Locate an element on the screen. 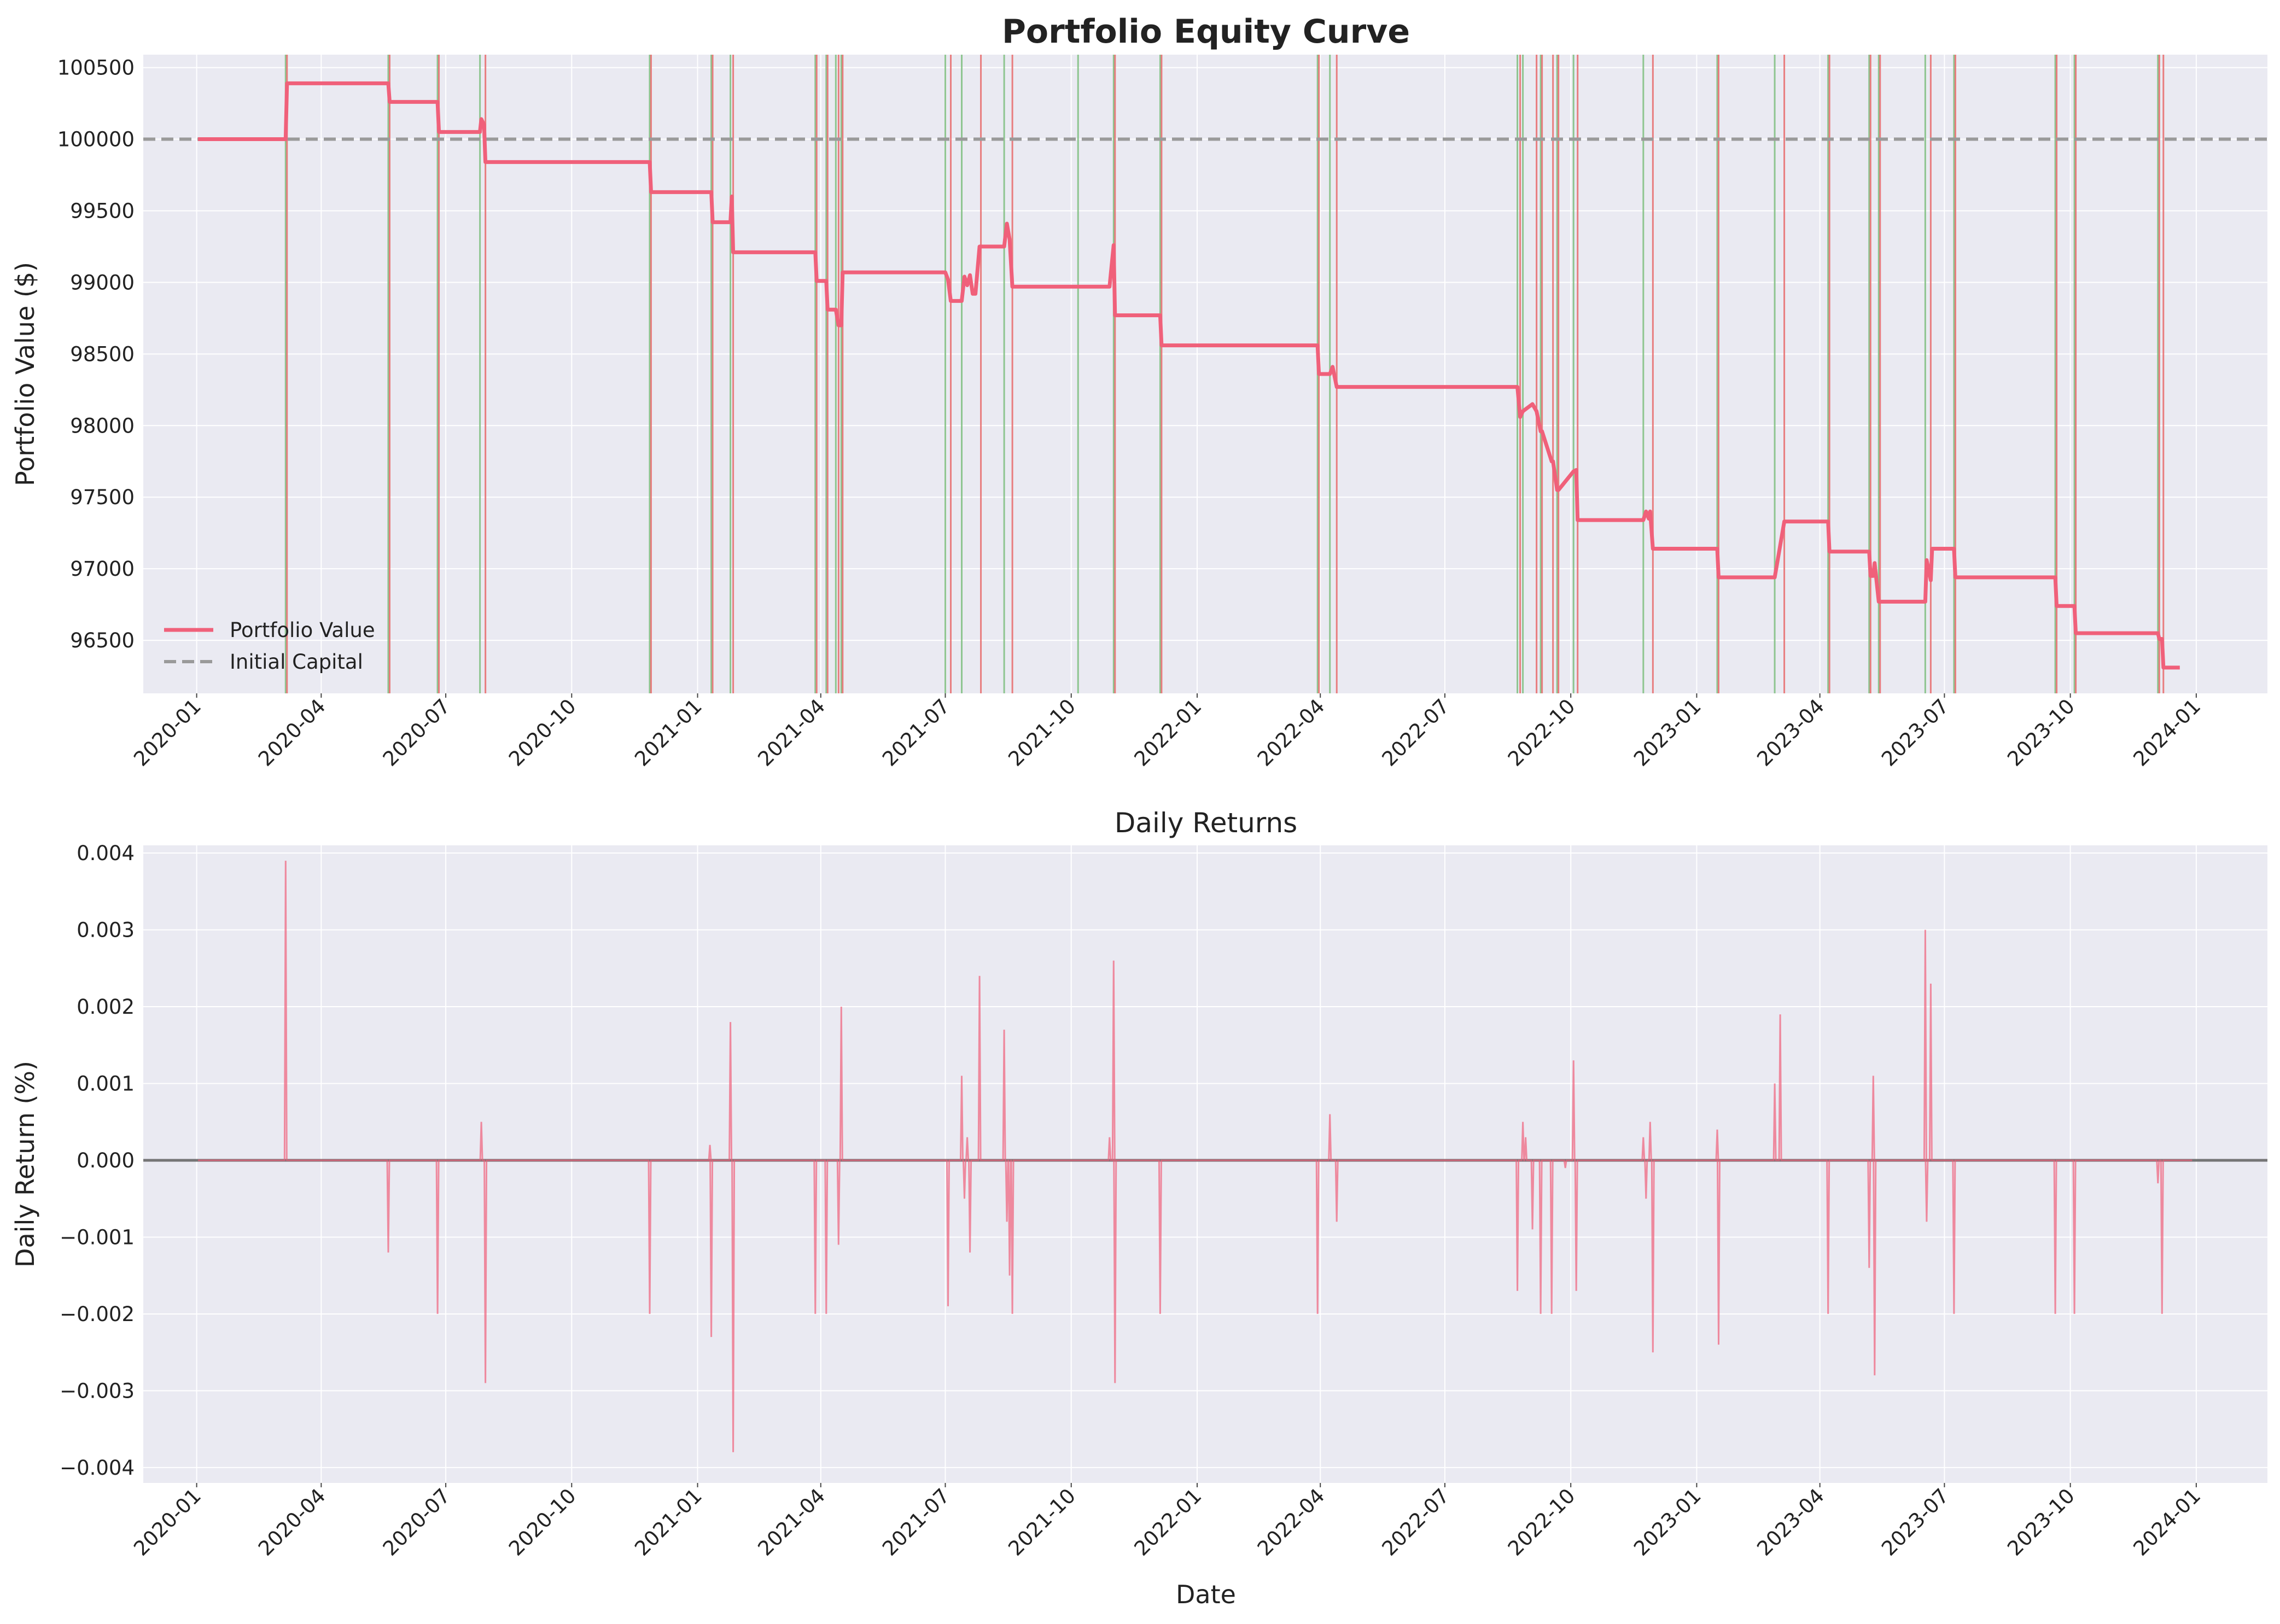 Image resolution: width=2280 pixels, height=1624 pixels. y-tick-label: −0.001 is located at coordinates (97, 1237).